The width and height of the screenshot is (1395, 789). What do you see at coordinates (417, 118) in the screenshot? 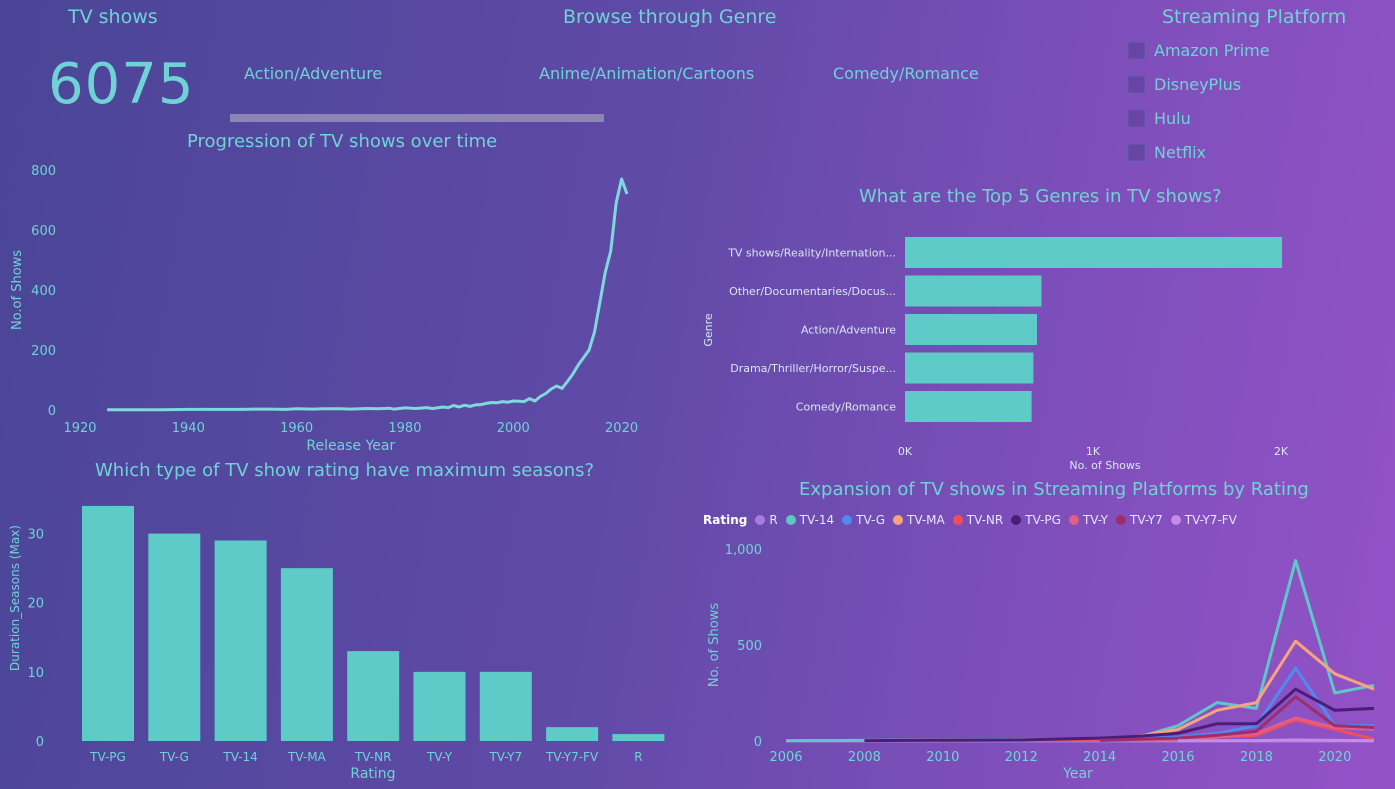
I see `genre-scrollbar` at bounding box center [417, 118].